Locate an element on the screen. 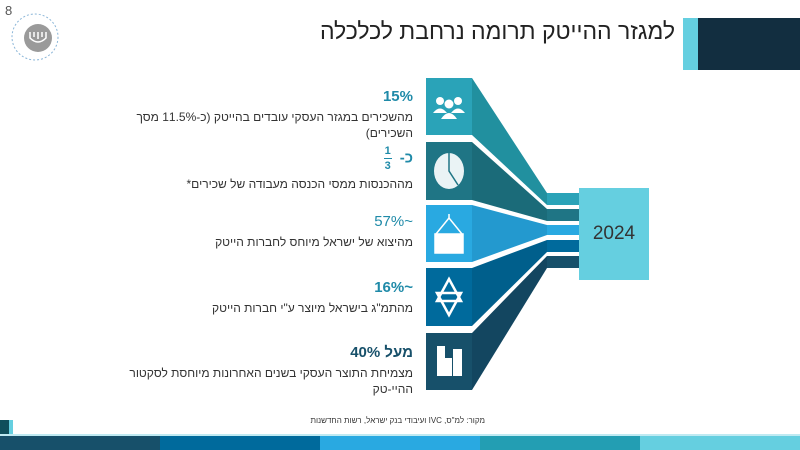 Image resolution: width=800 pixels, height=450 pixels. star-of-david-icon is located at coordinates (449, 297).